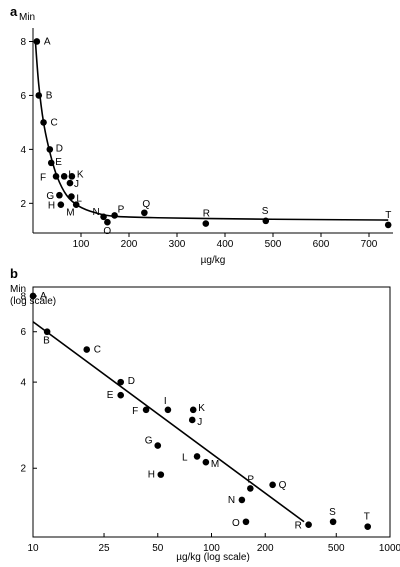 Image resolution: width=400 pixels, height=567 pixels. What do you see at coordinates (272, 485) in the screenshot?
I see `panel-b-point-Q` at bounding box center [272, 485].